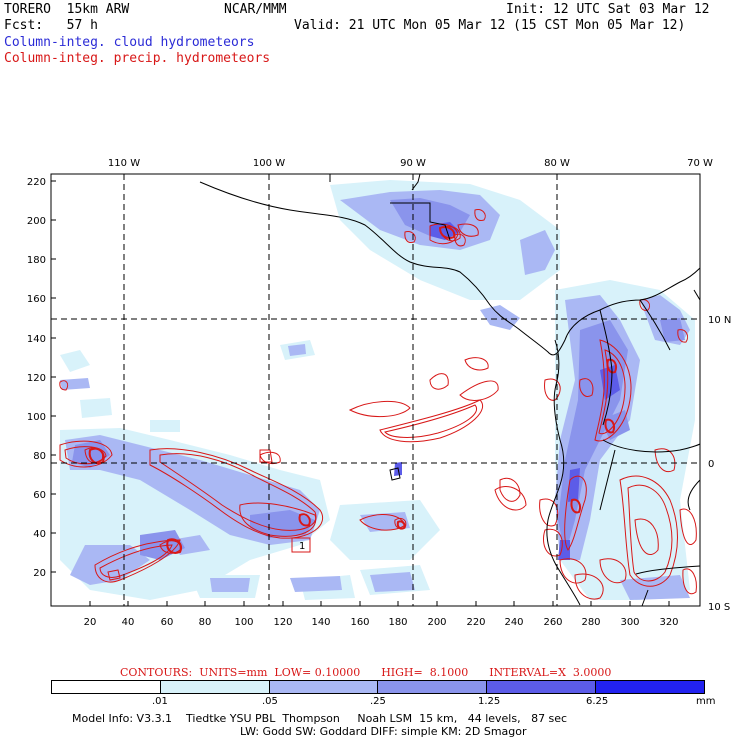 The height and width of the screenshot is (740, 740). What do you see at coordinates (597, 701) in the screenshot?
I see `color-bar-label: 6.25` at bounding box center [597, 701].